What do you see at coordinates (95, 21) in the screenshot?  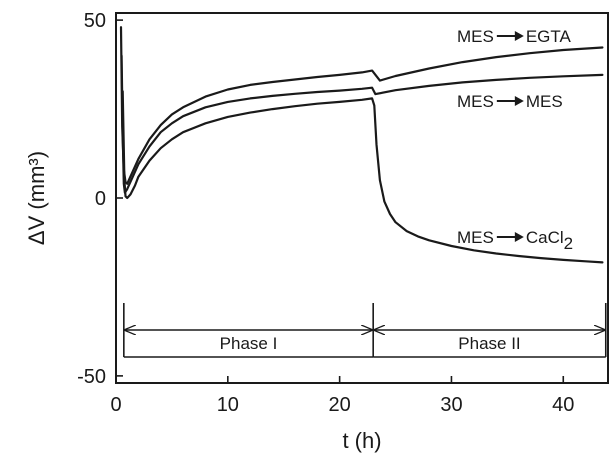 I see `y-tick-label: 50` at bounding box center [95, 21].